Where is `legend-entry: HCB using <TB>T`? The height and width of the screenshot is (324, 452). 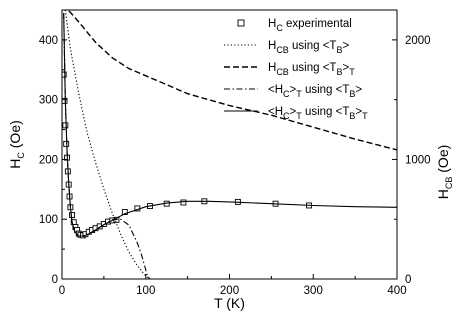
legend-entry: HCB using <TB>T is located at coordinates (289, 69).